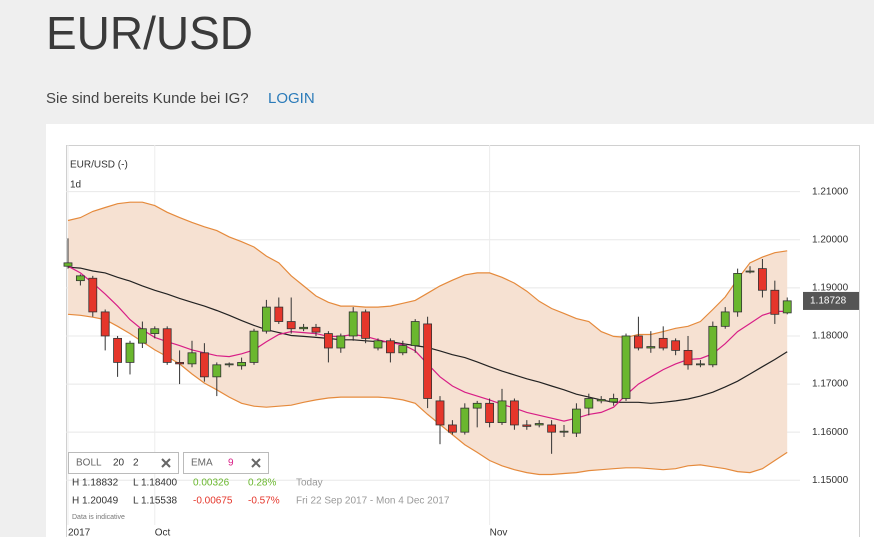 The width and height of the screenshot is (874, 537). I want to click on page-title: EUR/USD, so click(149, 33).